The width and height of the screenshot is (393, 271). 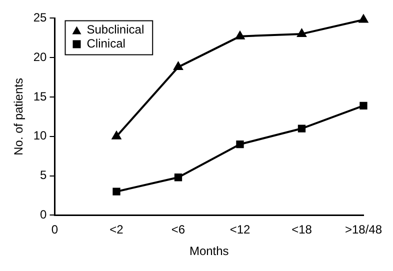 I want to click on y-tick-label: 15, so click(x=40, y=96).